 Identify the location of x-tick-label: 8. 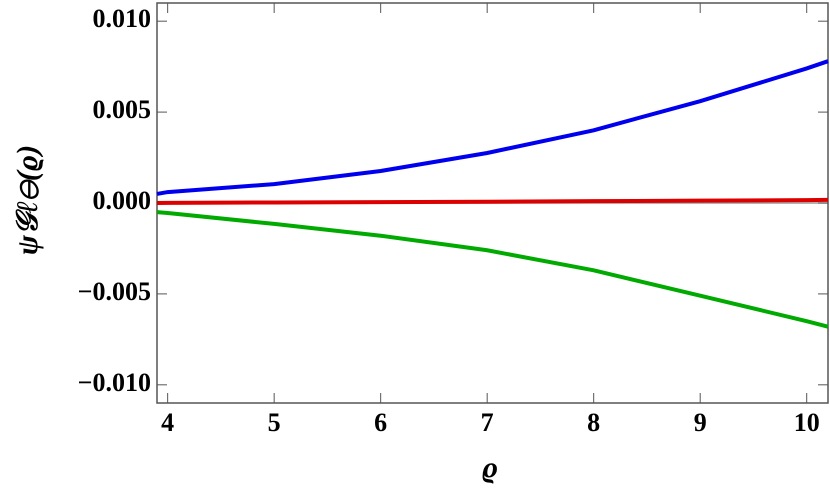
(593, 422).